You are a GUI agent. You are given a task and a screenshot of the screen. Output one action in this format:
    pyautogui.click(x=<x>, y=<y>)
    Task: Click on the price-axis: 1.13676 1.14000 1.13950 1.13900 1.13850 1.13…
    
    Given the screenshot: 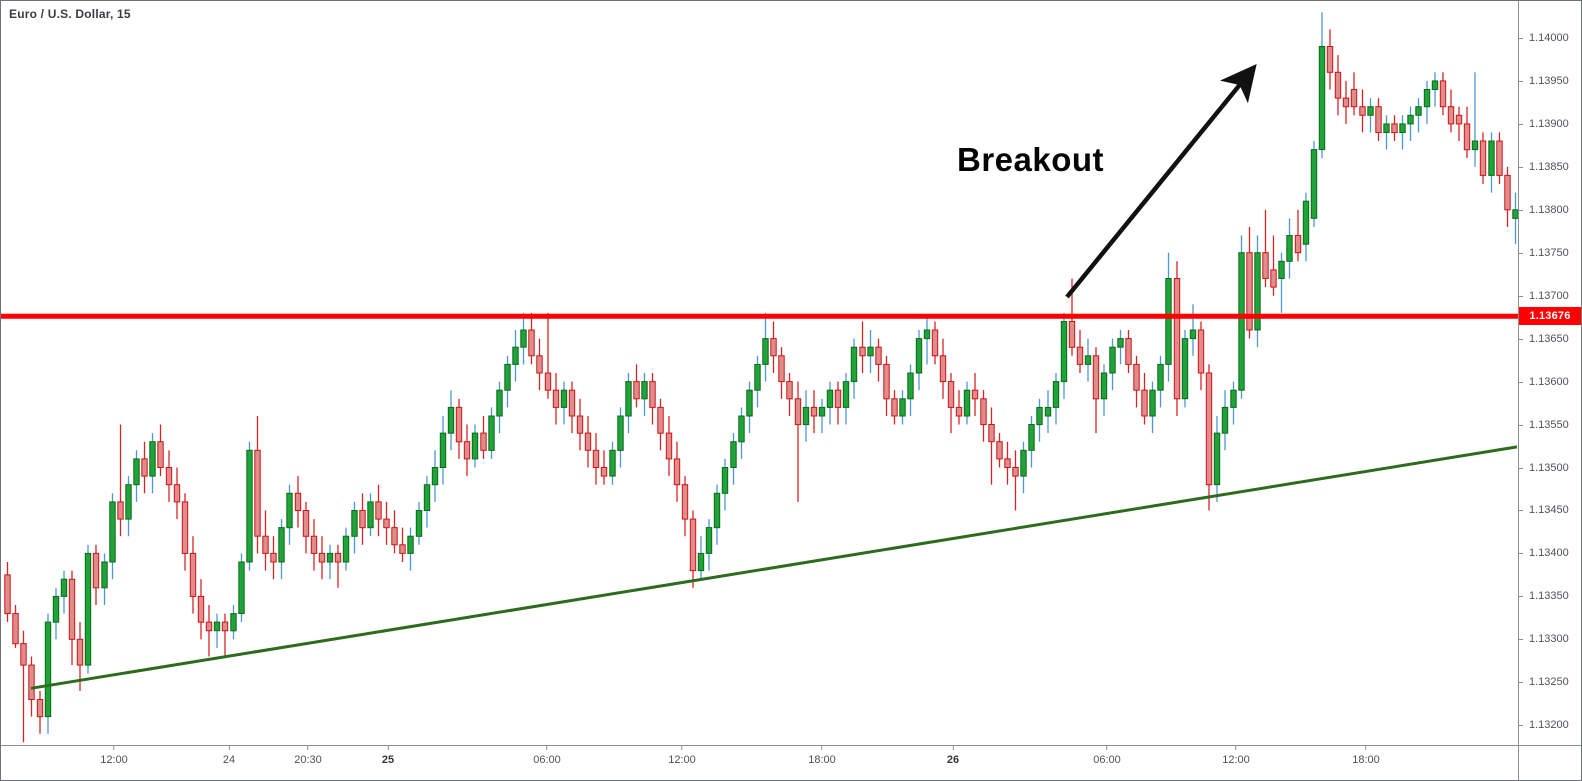 What is the action you would take?
    pyautogui.click(x=1549, y=373)
    